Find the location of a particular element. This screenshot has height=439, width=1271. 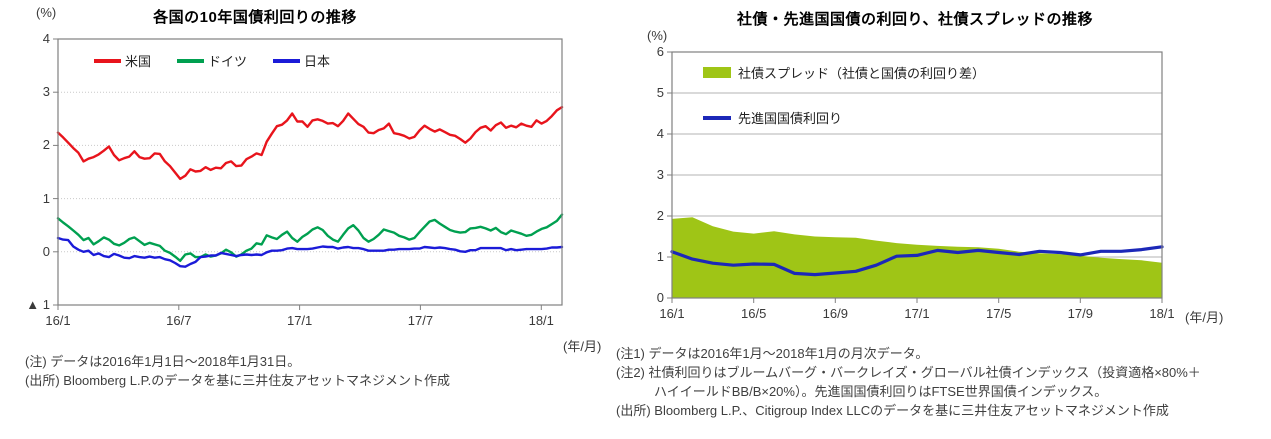

legend-label-spread: 社債スプレッド（社債と国債の利回り差） is located at coordinates (862, 73).